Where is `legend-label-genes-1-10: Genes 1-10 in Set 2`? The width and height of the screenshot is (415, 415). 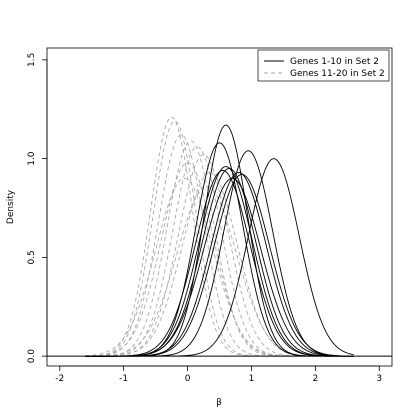 legend-label-genes-1-10: Genes 1-10 in Set 2 is located at coordinates (334, 62).